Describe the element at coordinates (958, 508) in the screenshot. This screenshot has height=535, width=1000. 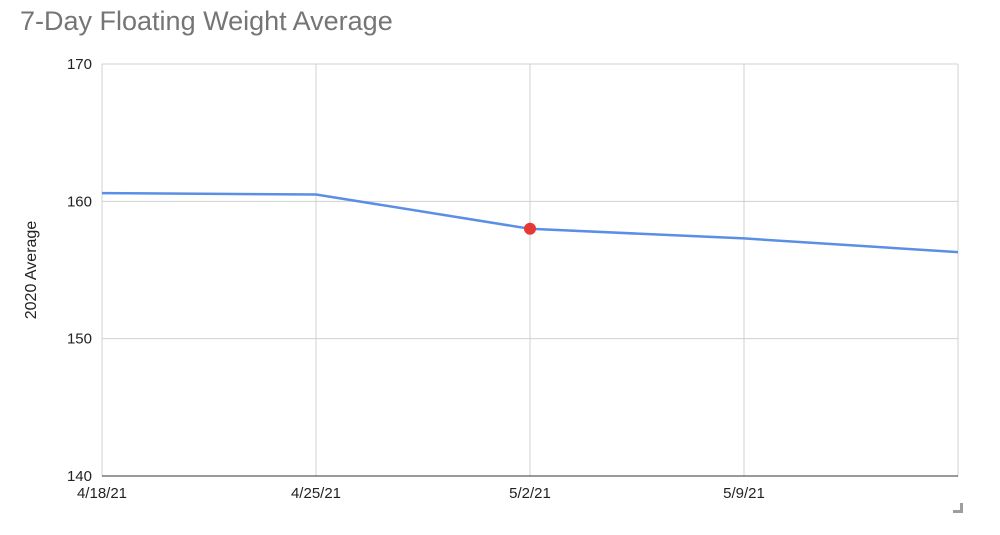
I see `chart-resize-handle` at that location.